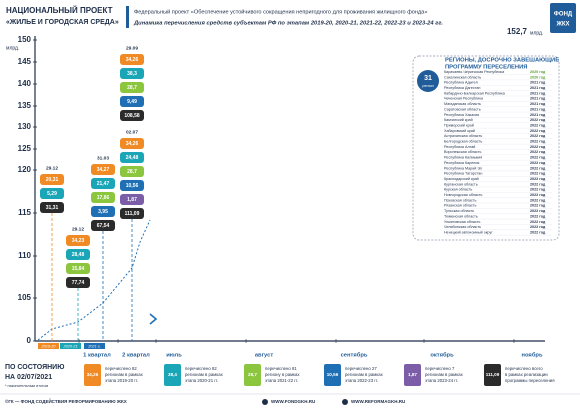  What do you see at coordinates (172, 374) in the screenshot?
I see `legend-value: 38,4` at bounding box center [172, 374].